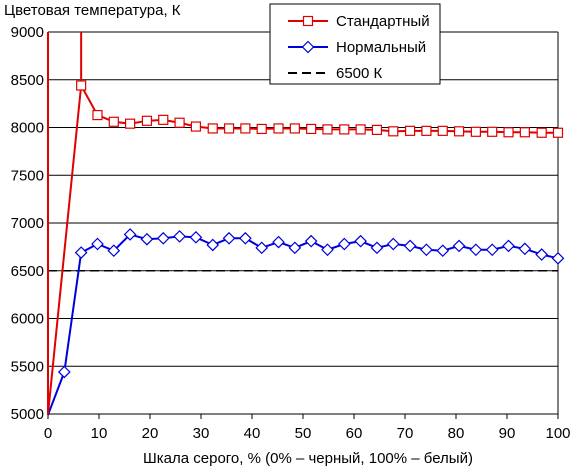 This screenshot has height=467, width=573. I want to click on legend-item-0: Стандартный, so click(359, 21).